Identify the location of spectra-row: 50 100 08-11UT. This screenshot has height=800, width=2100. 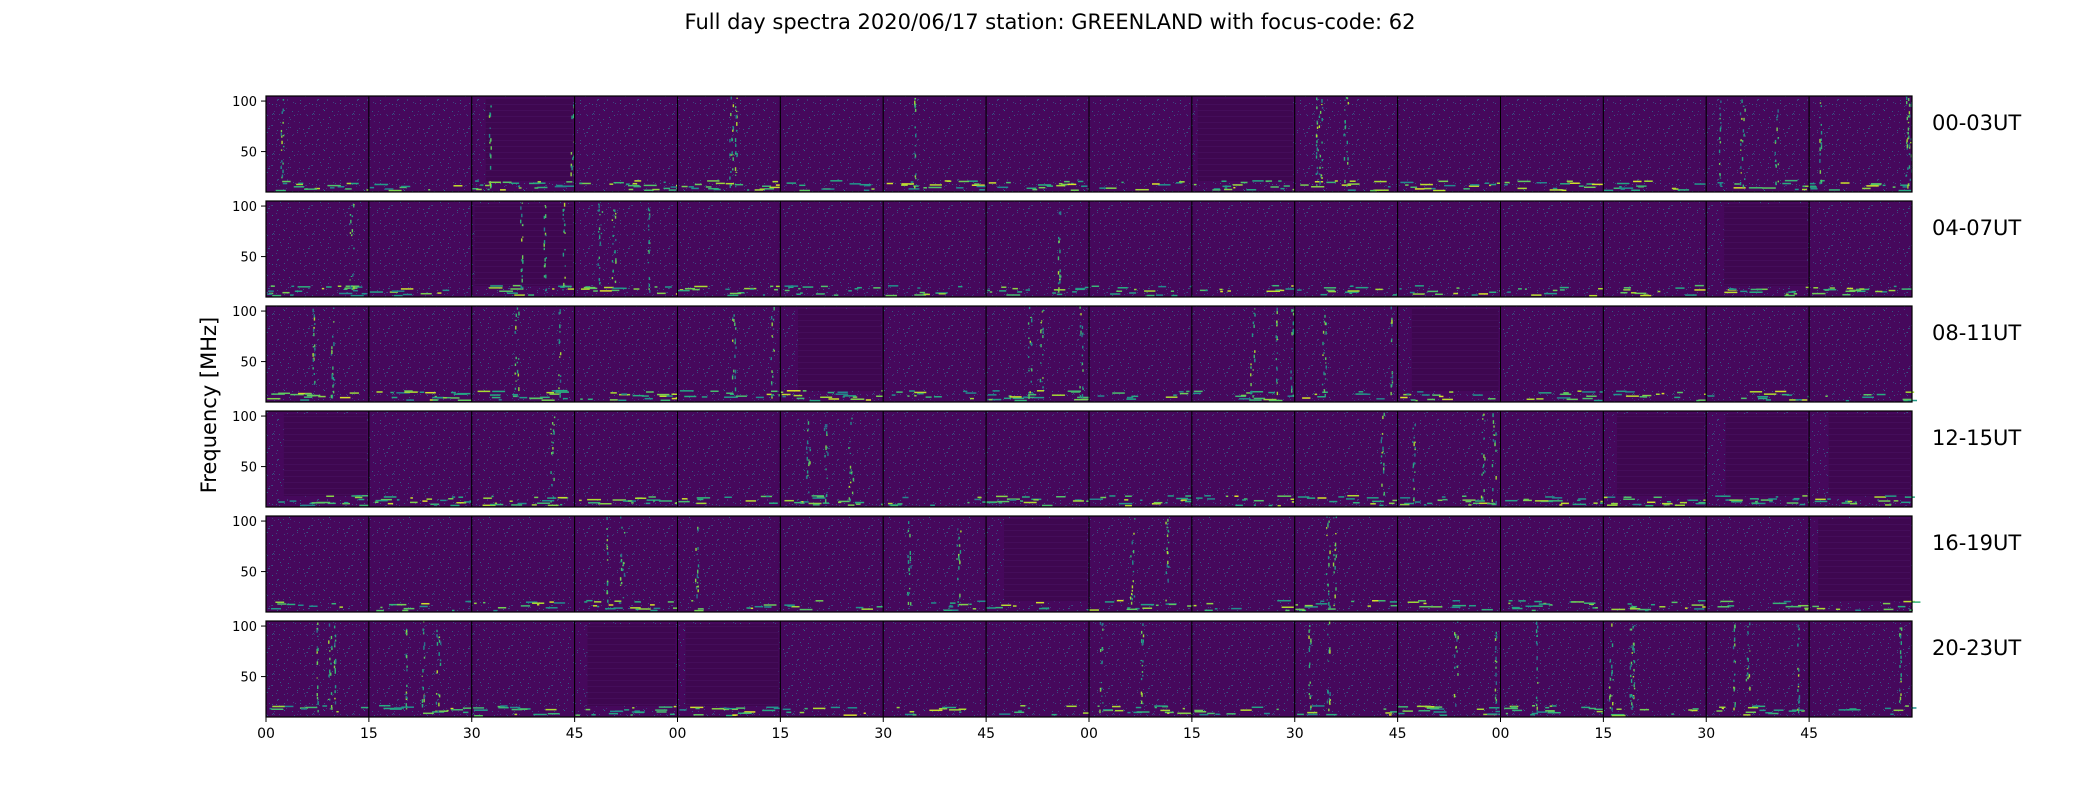
(1126, 354).